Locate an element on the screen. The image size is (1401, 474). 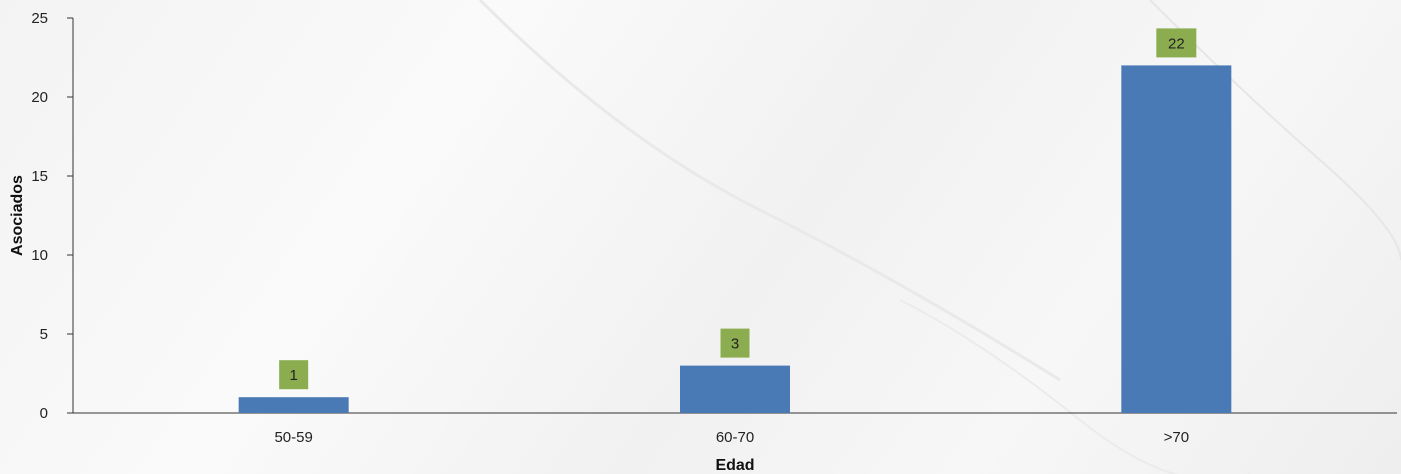
data-label-text: 3 is located at coordinates (735, 344).